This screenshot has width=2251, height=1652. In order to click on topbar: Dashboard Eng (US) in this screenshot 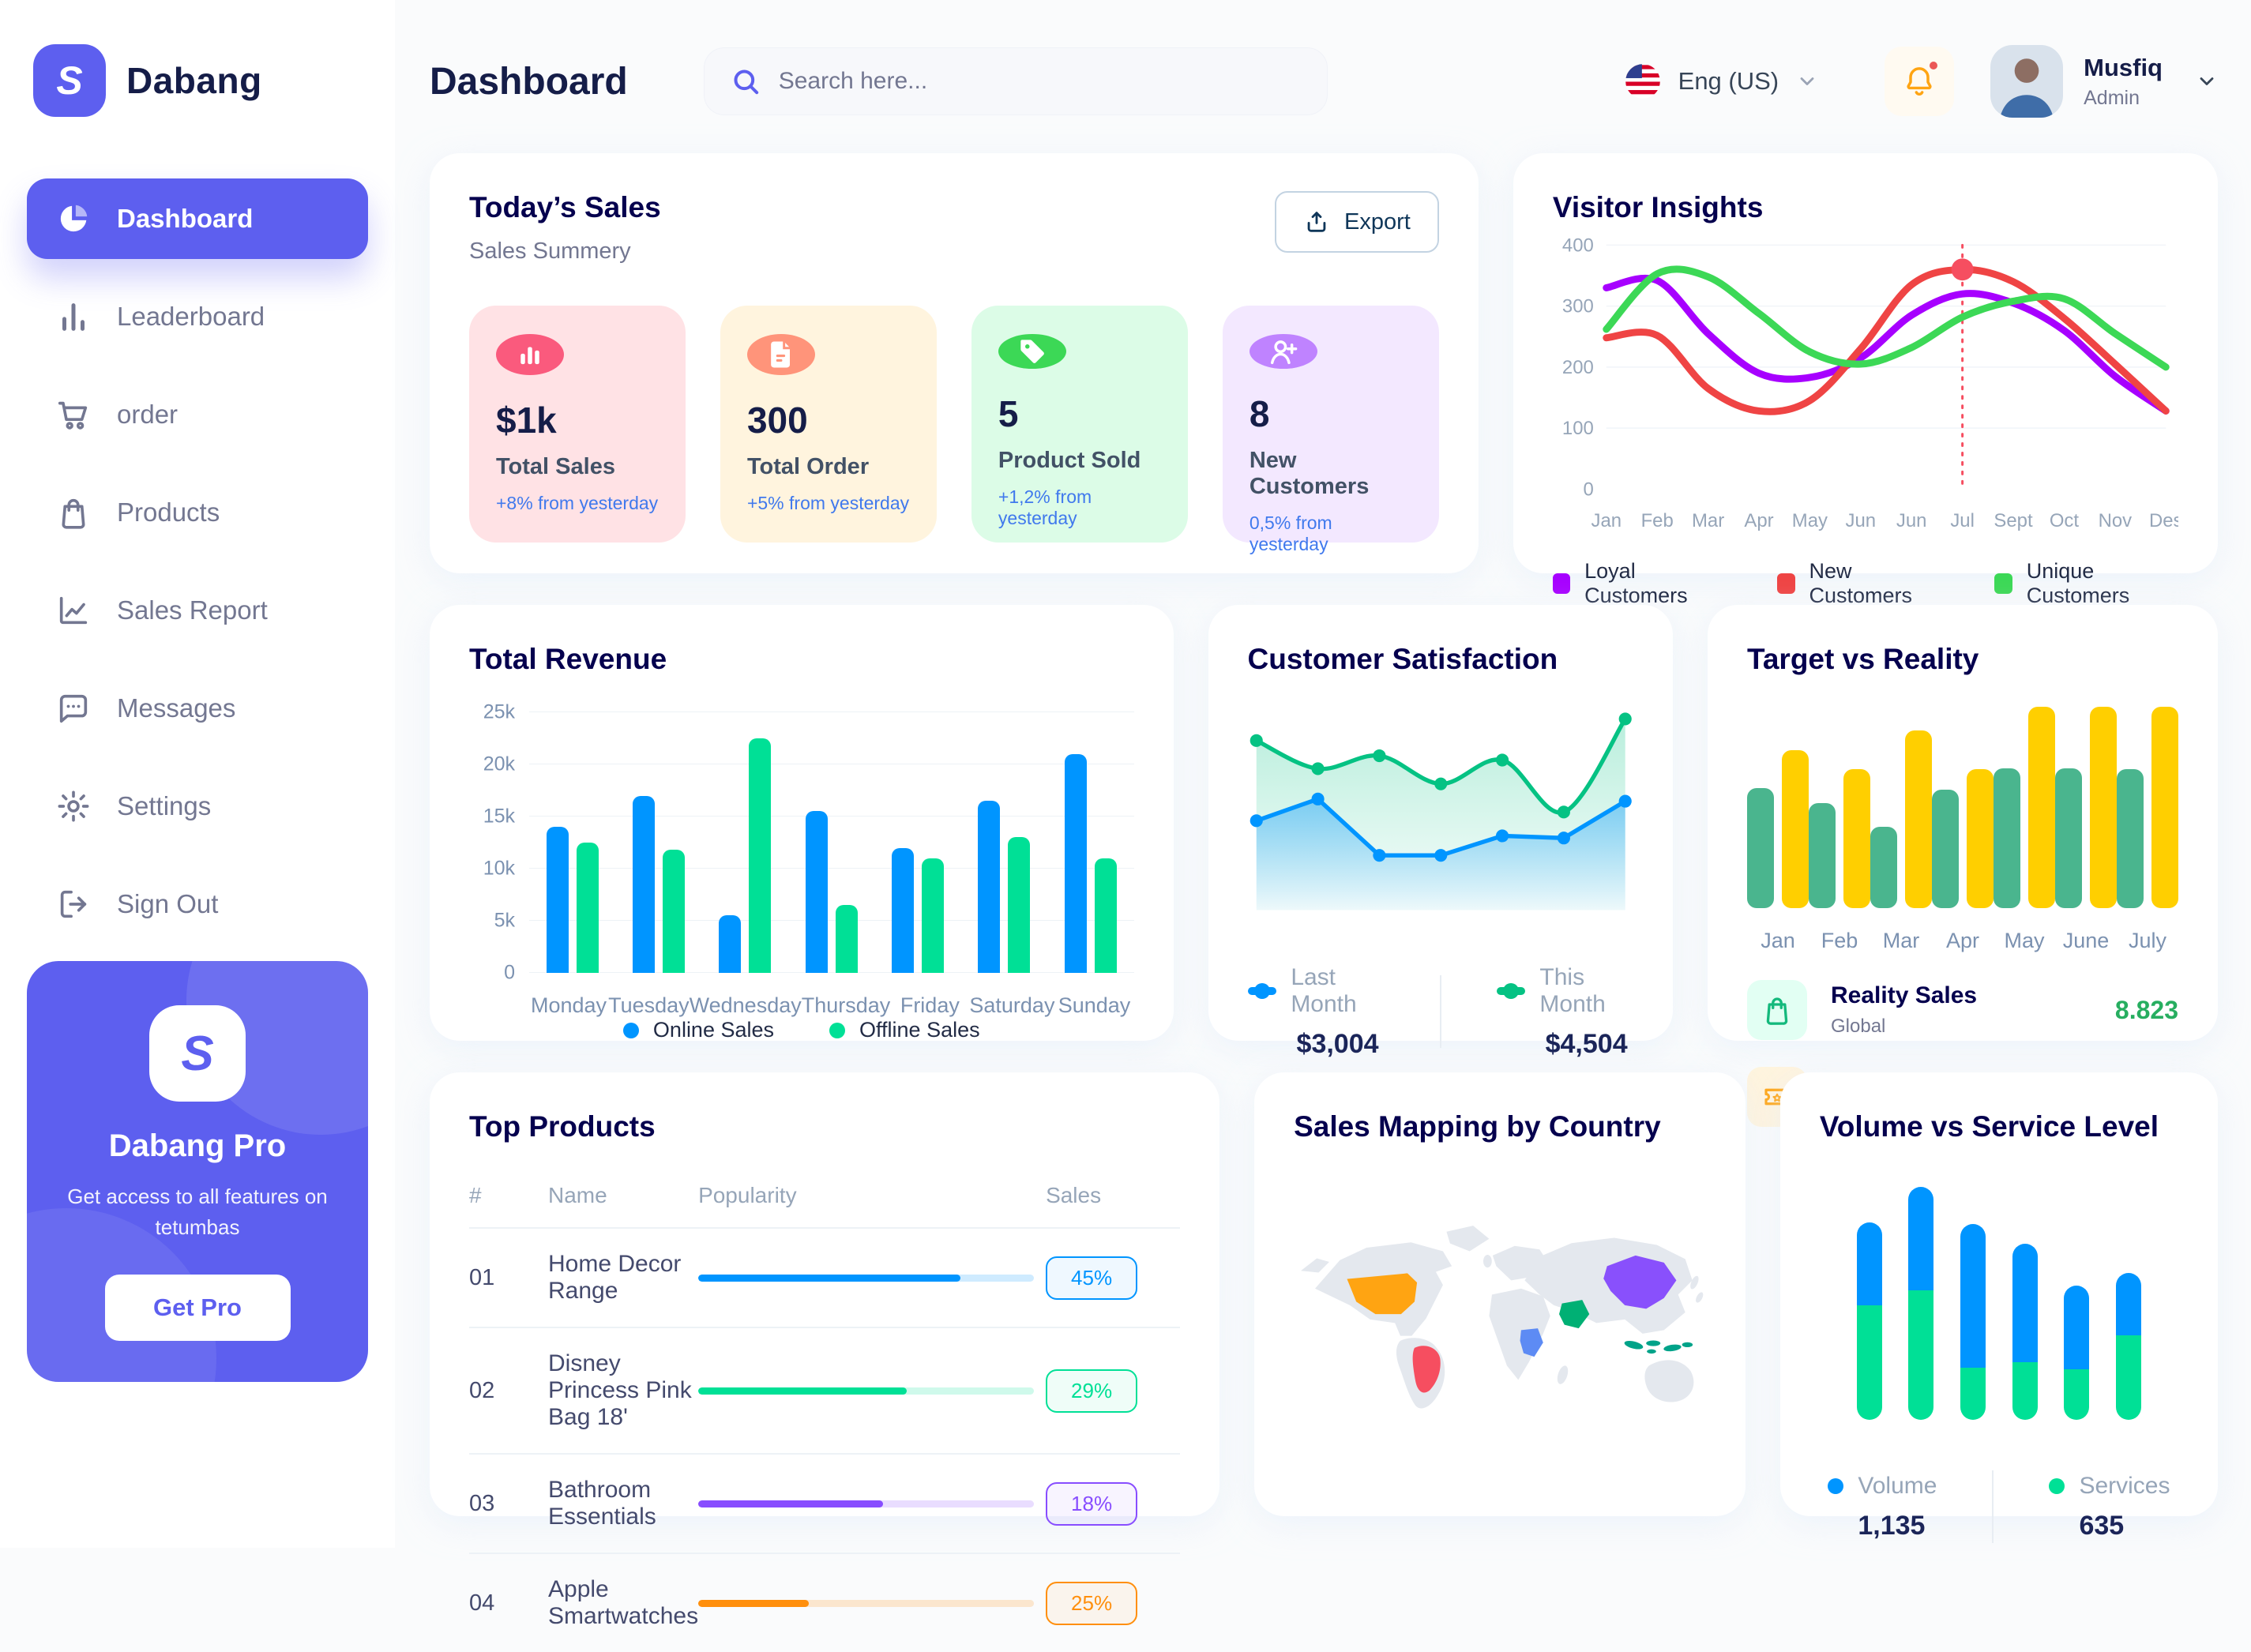, I will do `click(1324, 81)`.